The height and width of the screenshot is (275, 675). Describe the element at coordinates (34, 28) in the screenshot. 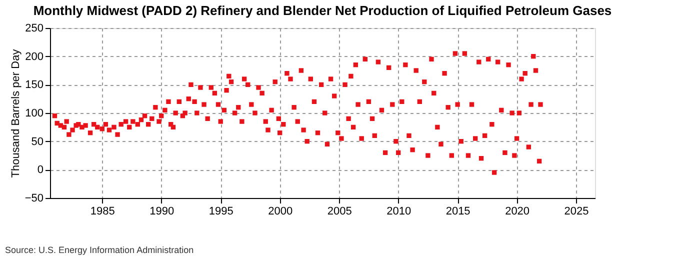

I see `y-tick-label: 250` at that location.